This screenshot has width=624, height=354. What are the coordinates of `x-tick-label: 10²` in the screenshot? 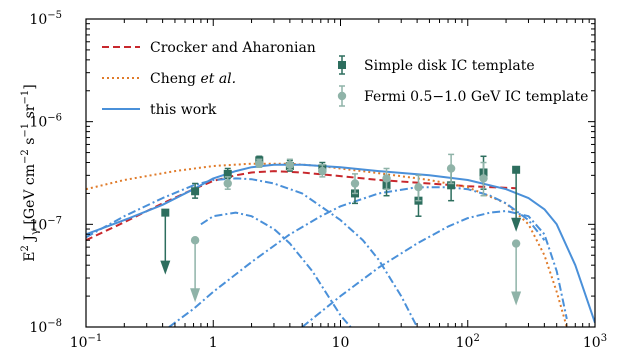 It's located at (468, 342).